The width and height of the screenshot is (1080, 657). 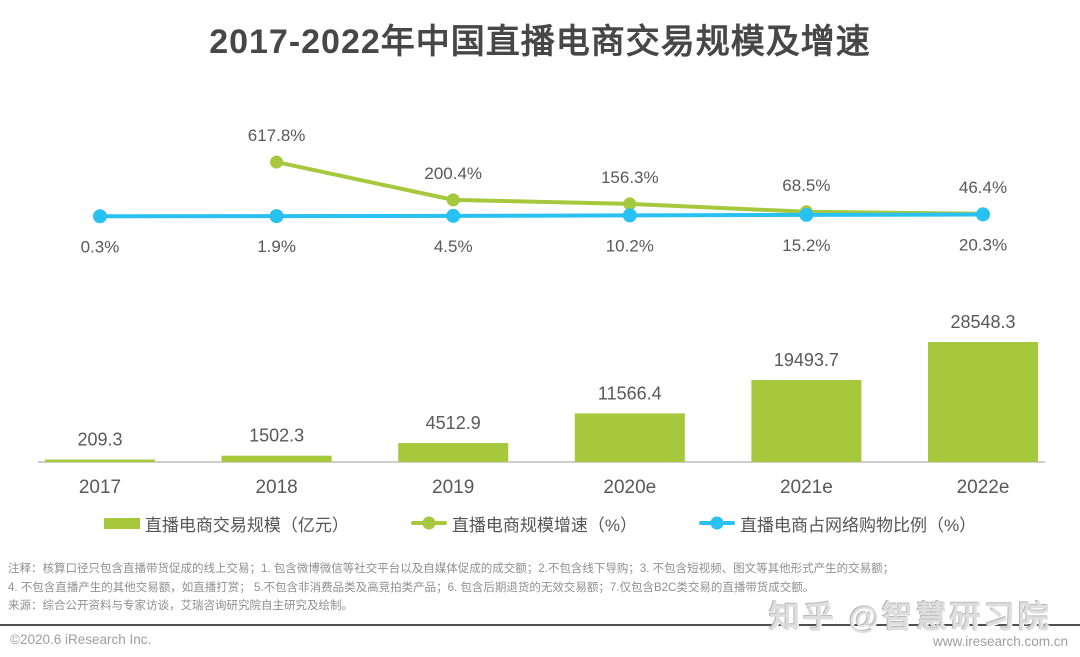 What do you see at coordinates (630, 177) in the screenshot?
I see `growth-value-label: 156.3%` at bounding box center [630, 177].